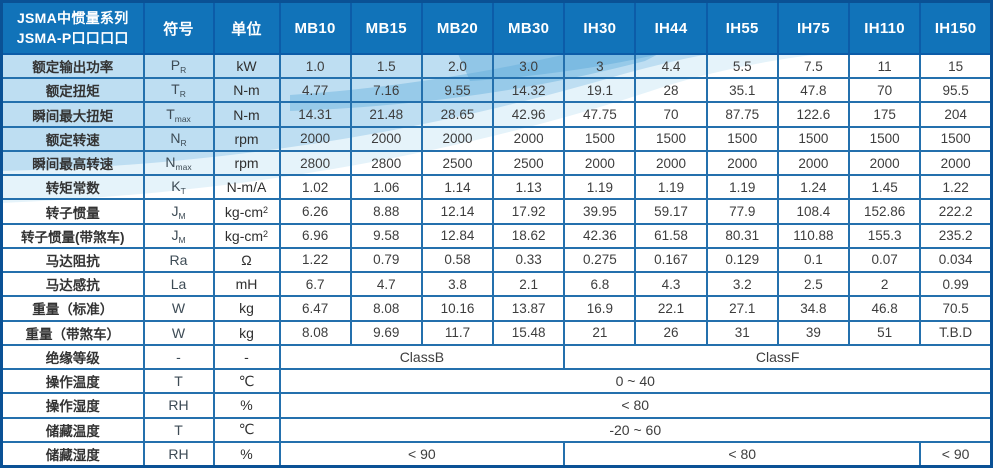 The width and height of the screenshot is (993, 468). Describe the element at coordinates (178, 138) in the screenshot. I see `symbol-cell: NR` at that location.